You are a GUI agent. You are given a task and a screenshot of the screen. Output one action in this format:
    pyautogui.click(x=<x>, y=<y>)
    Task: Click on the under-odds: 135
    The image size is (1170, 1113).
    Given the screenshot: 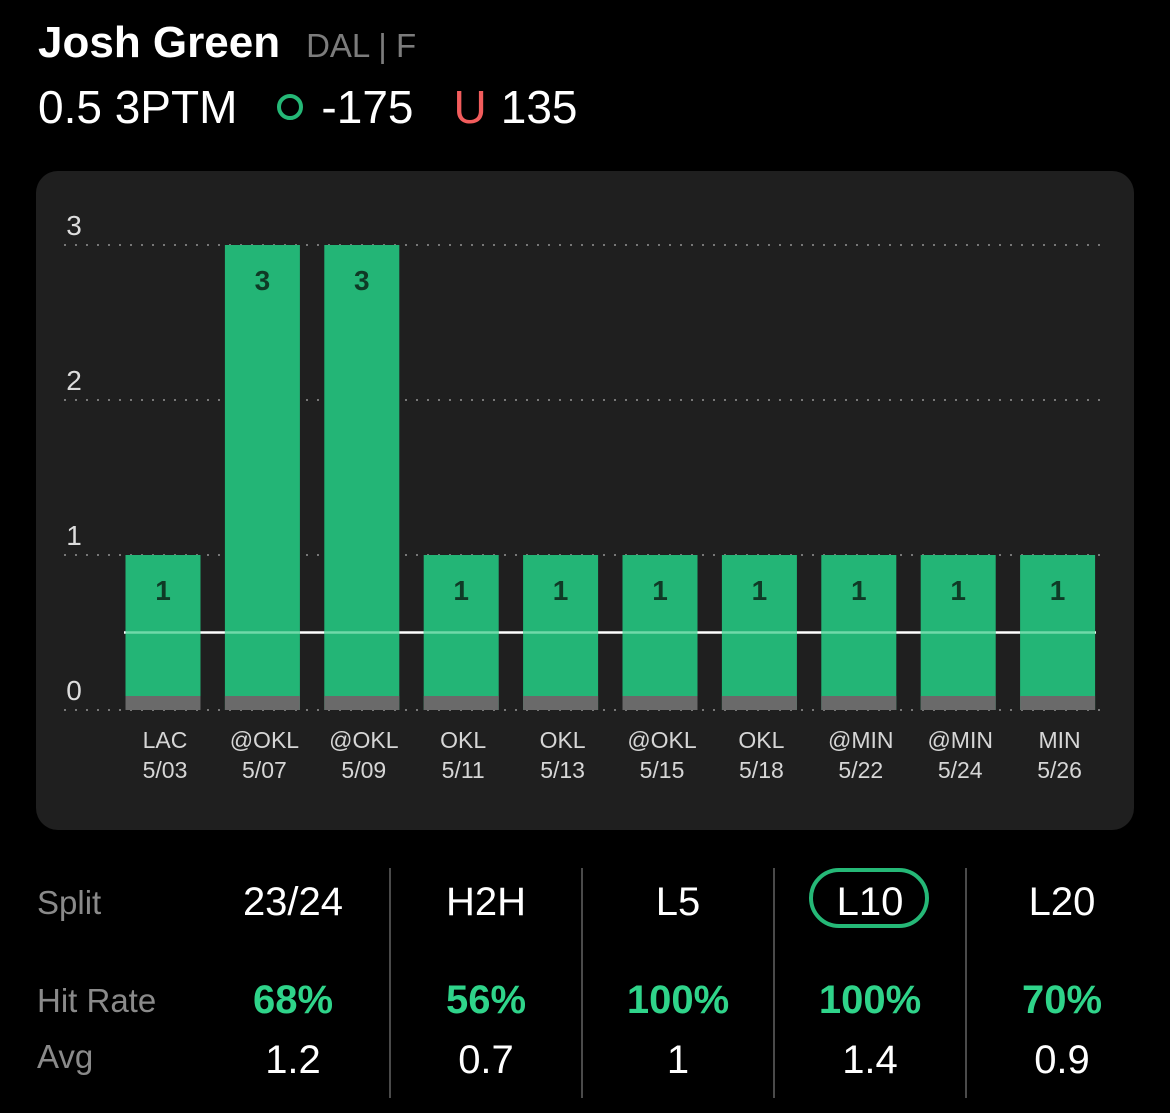 What is the action you would take?
    pyautogui.click(x=539, y=107)
    